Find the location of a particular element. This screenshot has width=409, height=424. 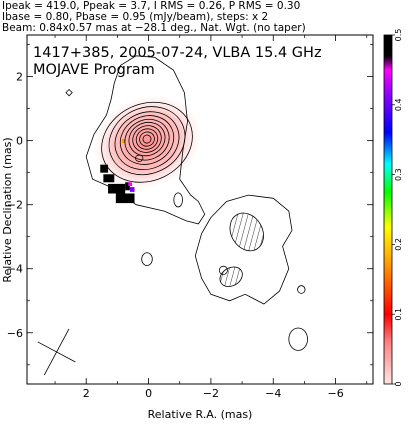

core-intensity-glow is located at coordinates (147, 142).